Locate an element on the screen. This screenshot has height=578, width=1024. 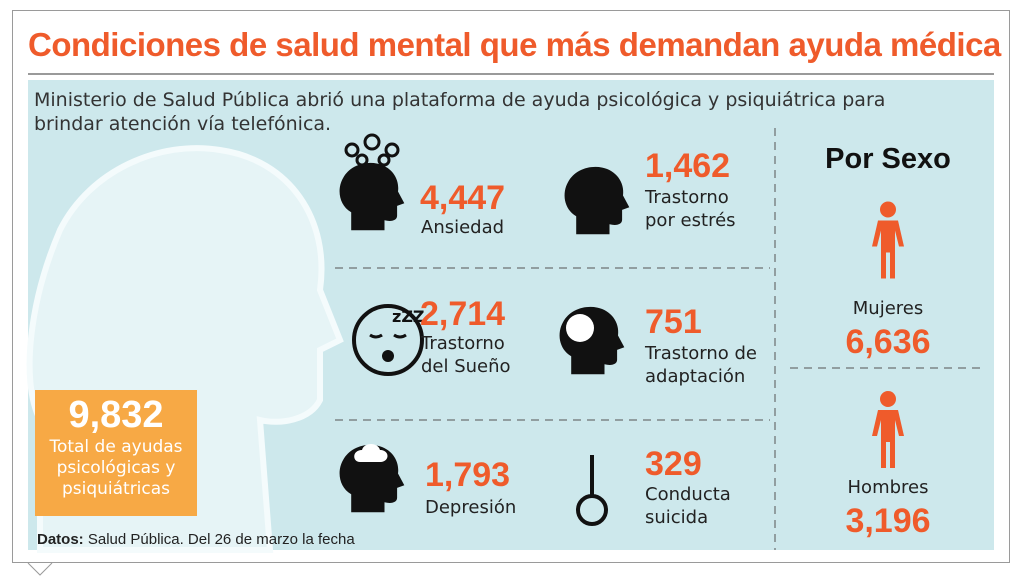
rule is located at coordinates (511, 74).